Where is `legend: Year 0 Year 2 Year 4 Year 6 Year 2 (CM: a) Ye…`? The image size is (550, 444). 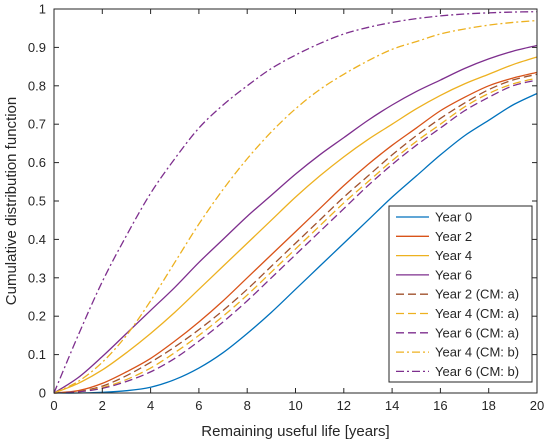 legend: Year 0 Year 2 Year 4 Year 6 Year 2 (CM: a) Ye… is located at coordinates (460, 294).